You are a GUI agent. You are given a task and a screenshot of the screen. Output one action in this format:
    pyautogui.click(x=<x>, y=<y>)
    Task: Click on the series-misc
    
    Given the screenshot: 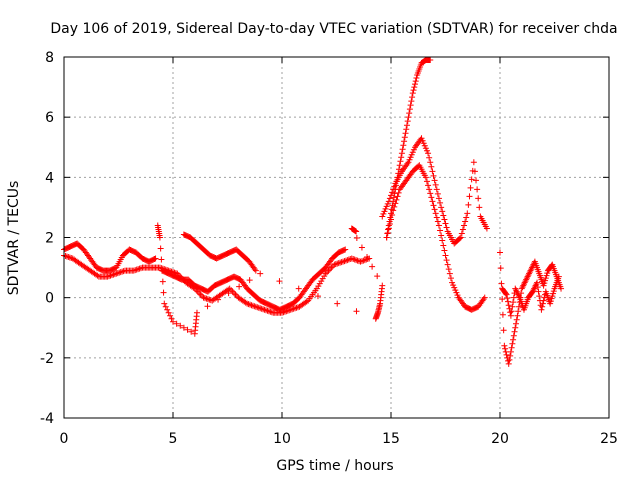 What is the action you would take?
    pyautogui.click(x=270, y=279)
    